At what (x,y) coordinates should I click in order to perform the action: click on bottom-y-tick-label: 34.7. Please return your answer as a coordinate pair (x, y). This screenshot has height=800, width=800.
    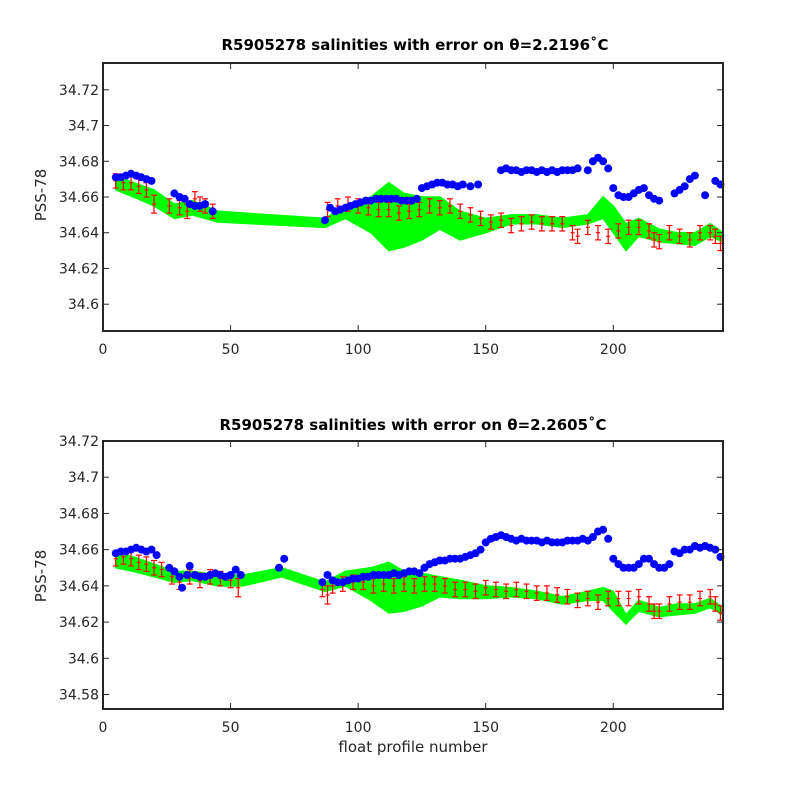
    Looking at the image, I should click on (83, 478).